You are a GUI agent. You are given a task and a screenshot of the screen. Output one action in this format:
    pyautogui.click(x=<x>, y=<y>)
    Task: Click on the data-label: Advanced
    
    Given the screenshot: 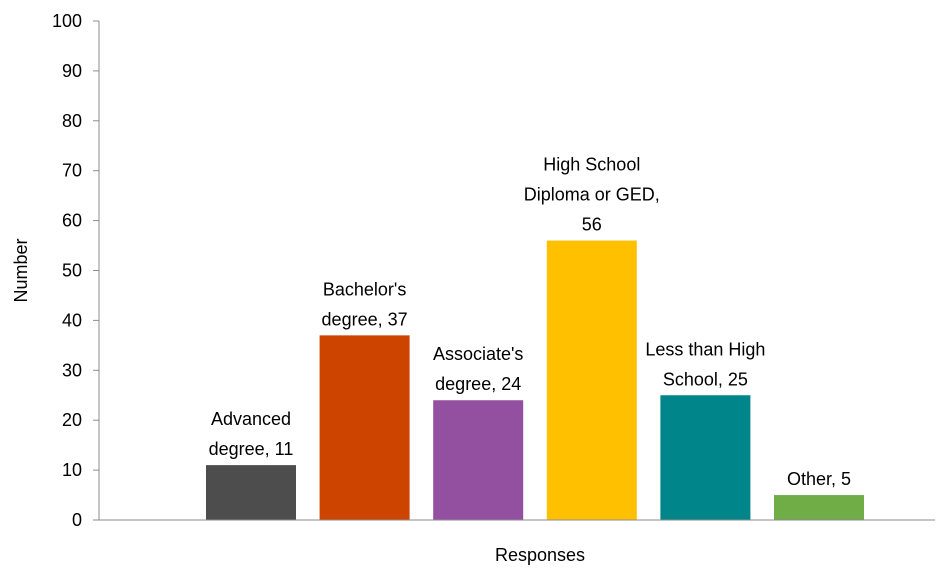 What is the action you would take?
    pyautogui.click(x=251, y=419)
    